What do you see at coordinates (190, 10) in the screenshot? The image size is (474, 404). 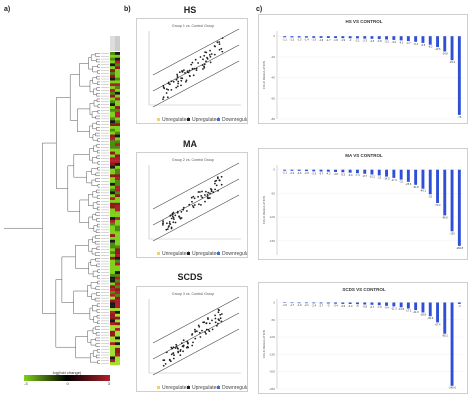 I see `scatter-title-hs: HS` at bounding box center [190, 10].